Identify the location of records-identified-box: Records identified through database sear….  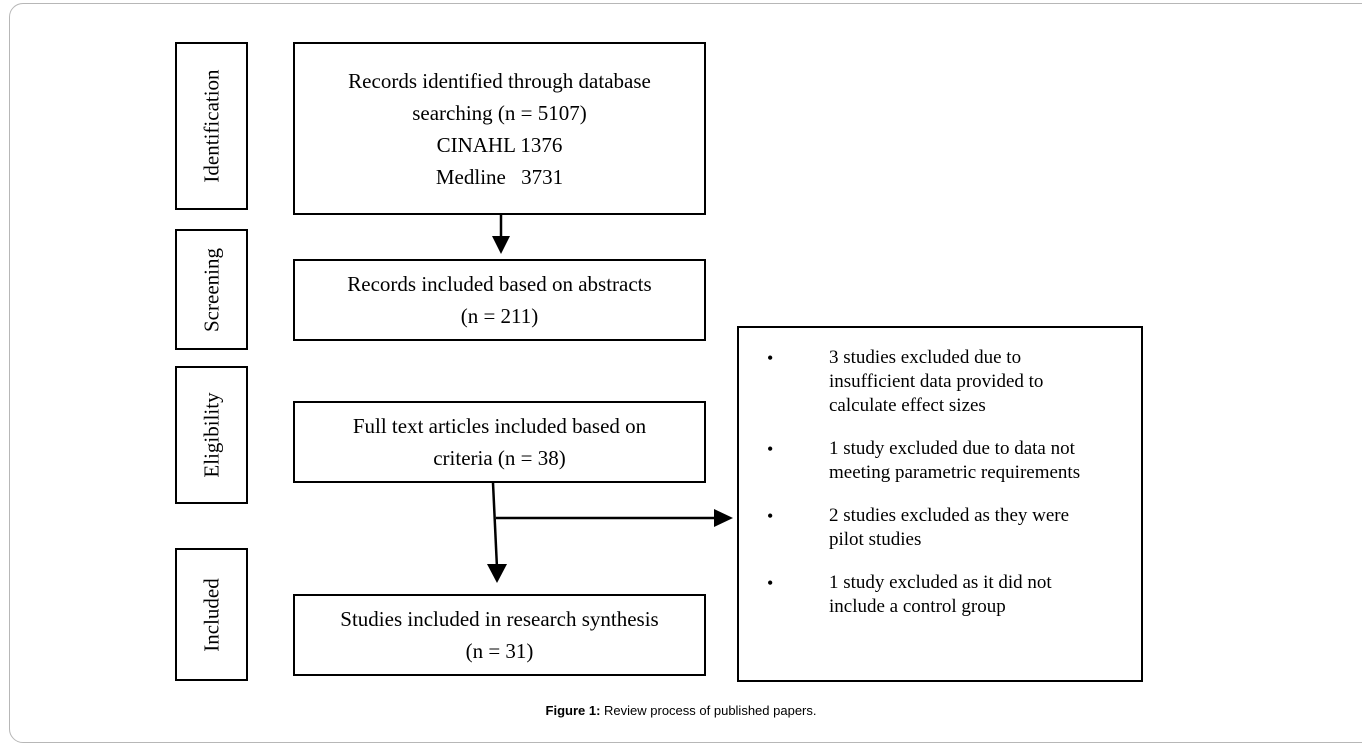
(499, 128).